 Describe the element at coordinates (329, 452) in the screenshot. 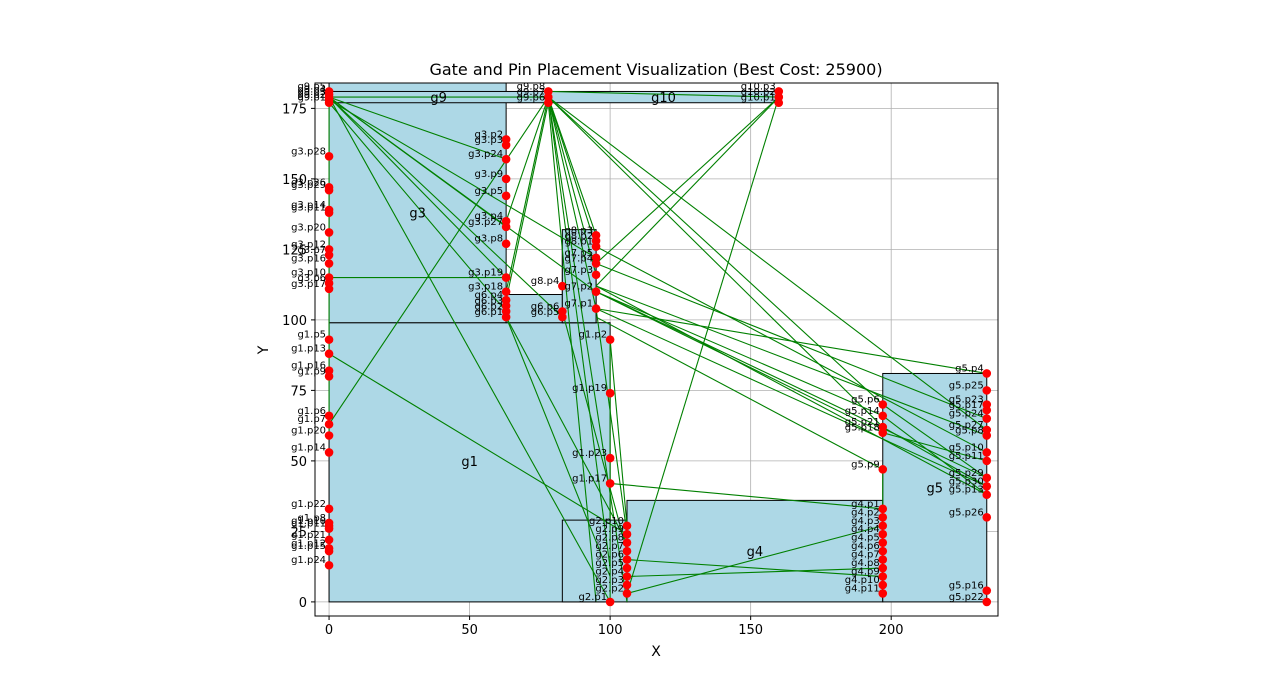

I see `pin-g1-p14` at that location.